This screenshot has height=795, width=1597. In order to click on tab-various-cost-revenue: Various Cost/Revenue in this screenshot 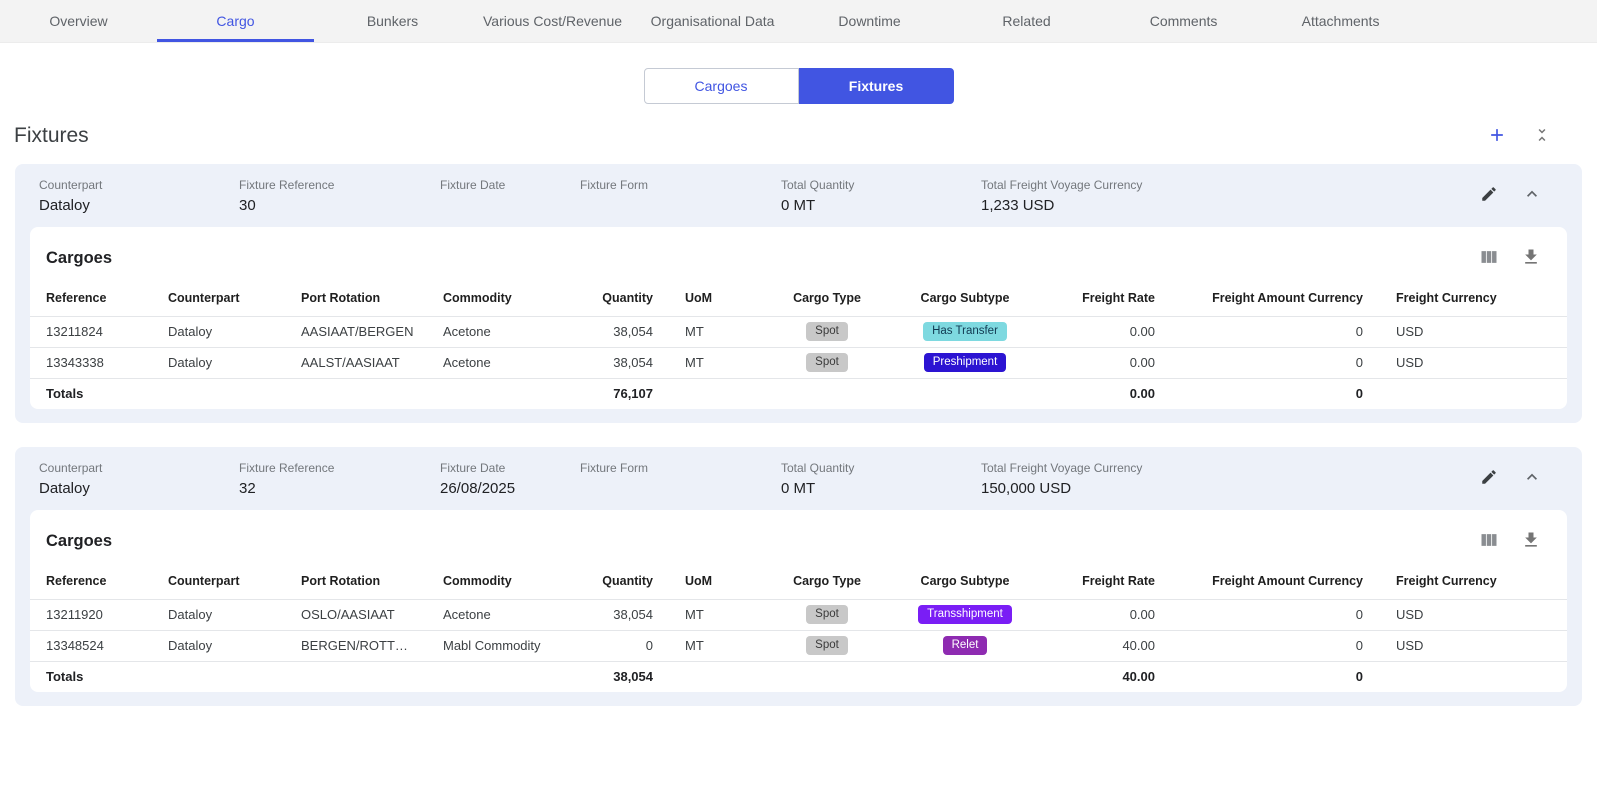, I will do `click(553, 21)`.